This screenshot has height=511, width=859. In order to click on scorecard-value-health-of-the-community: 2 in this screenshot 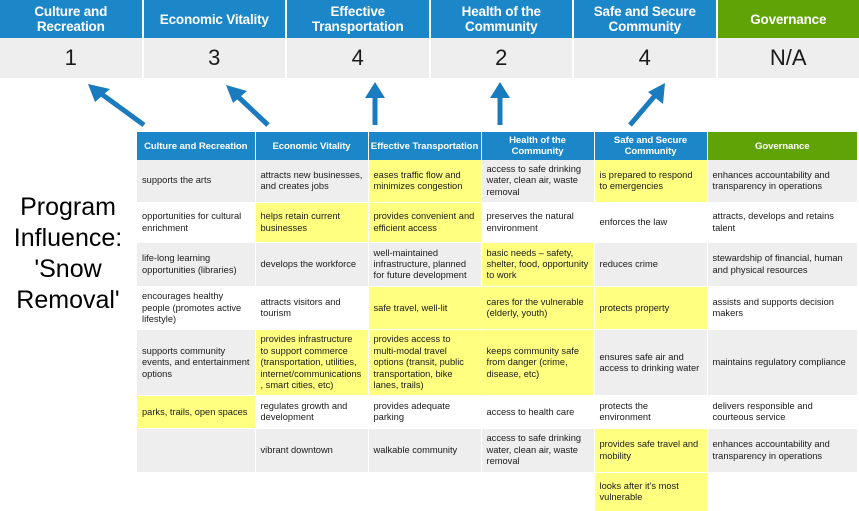, I will do `click(503, 58)`.